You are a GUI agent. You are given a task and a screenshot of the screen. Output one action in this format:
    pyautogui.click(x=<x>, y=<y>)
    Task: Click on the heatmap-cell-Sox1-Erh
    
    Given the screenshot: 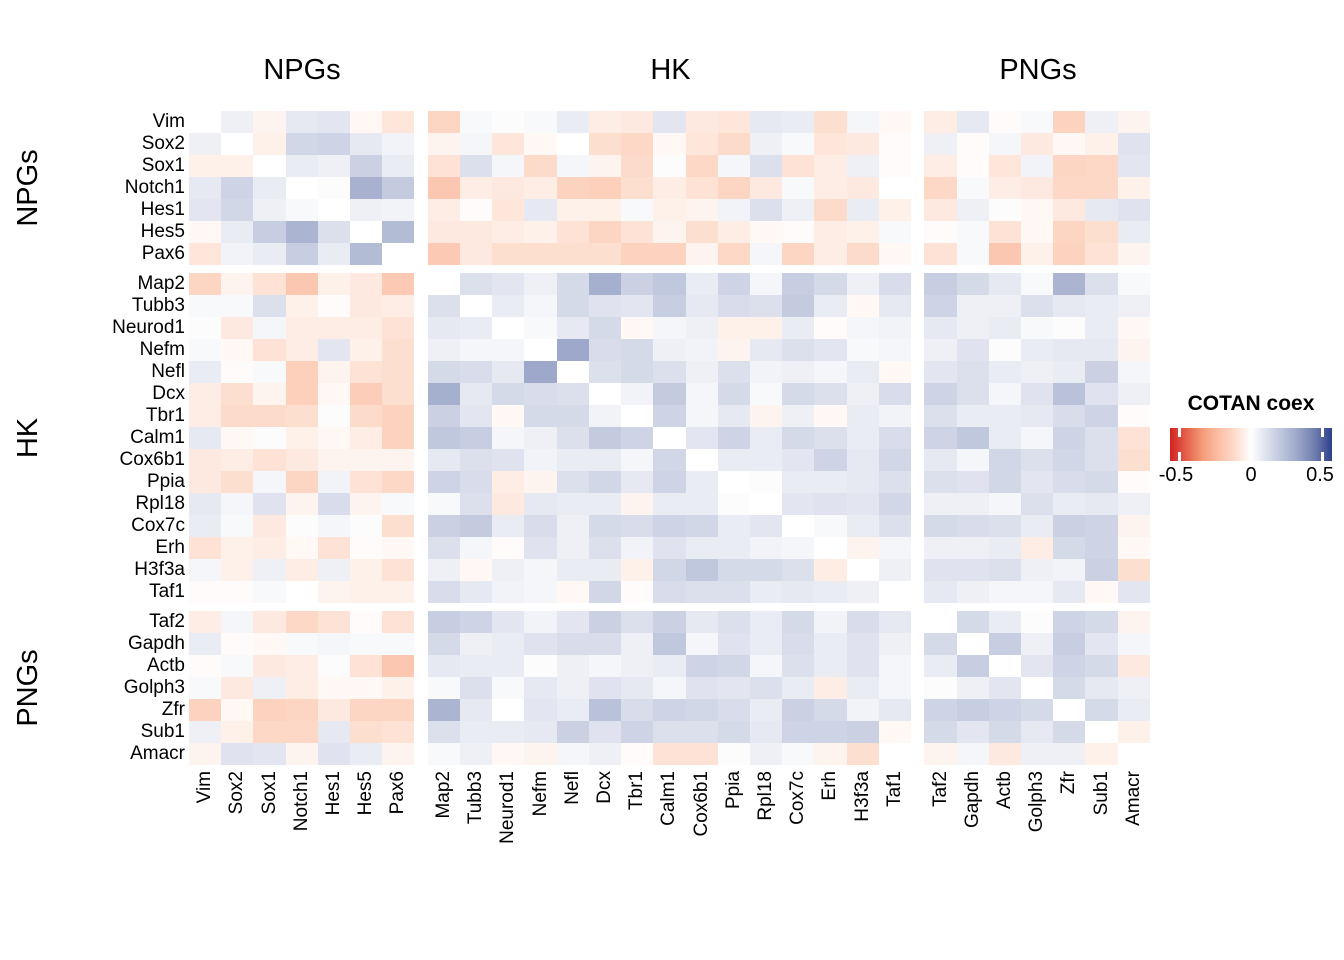 What is the action you would take?
    pyautogui.click(x=830, y=166)
    